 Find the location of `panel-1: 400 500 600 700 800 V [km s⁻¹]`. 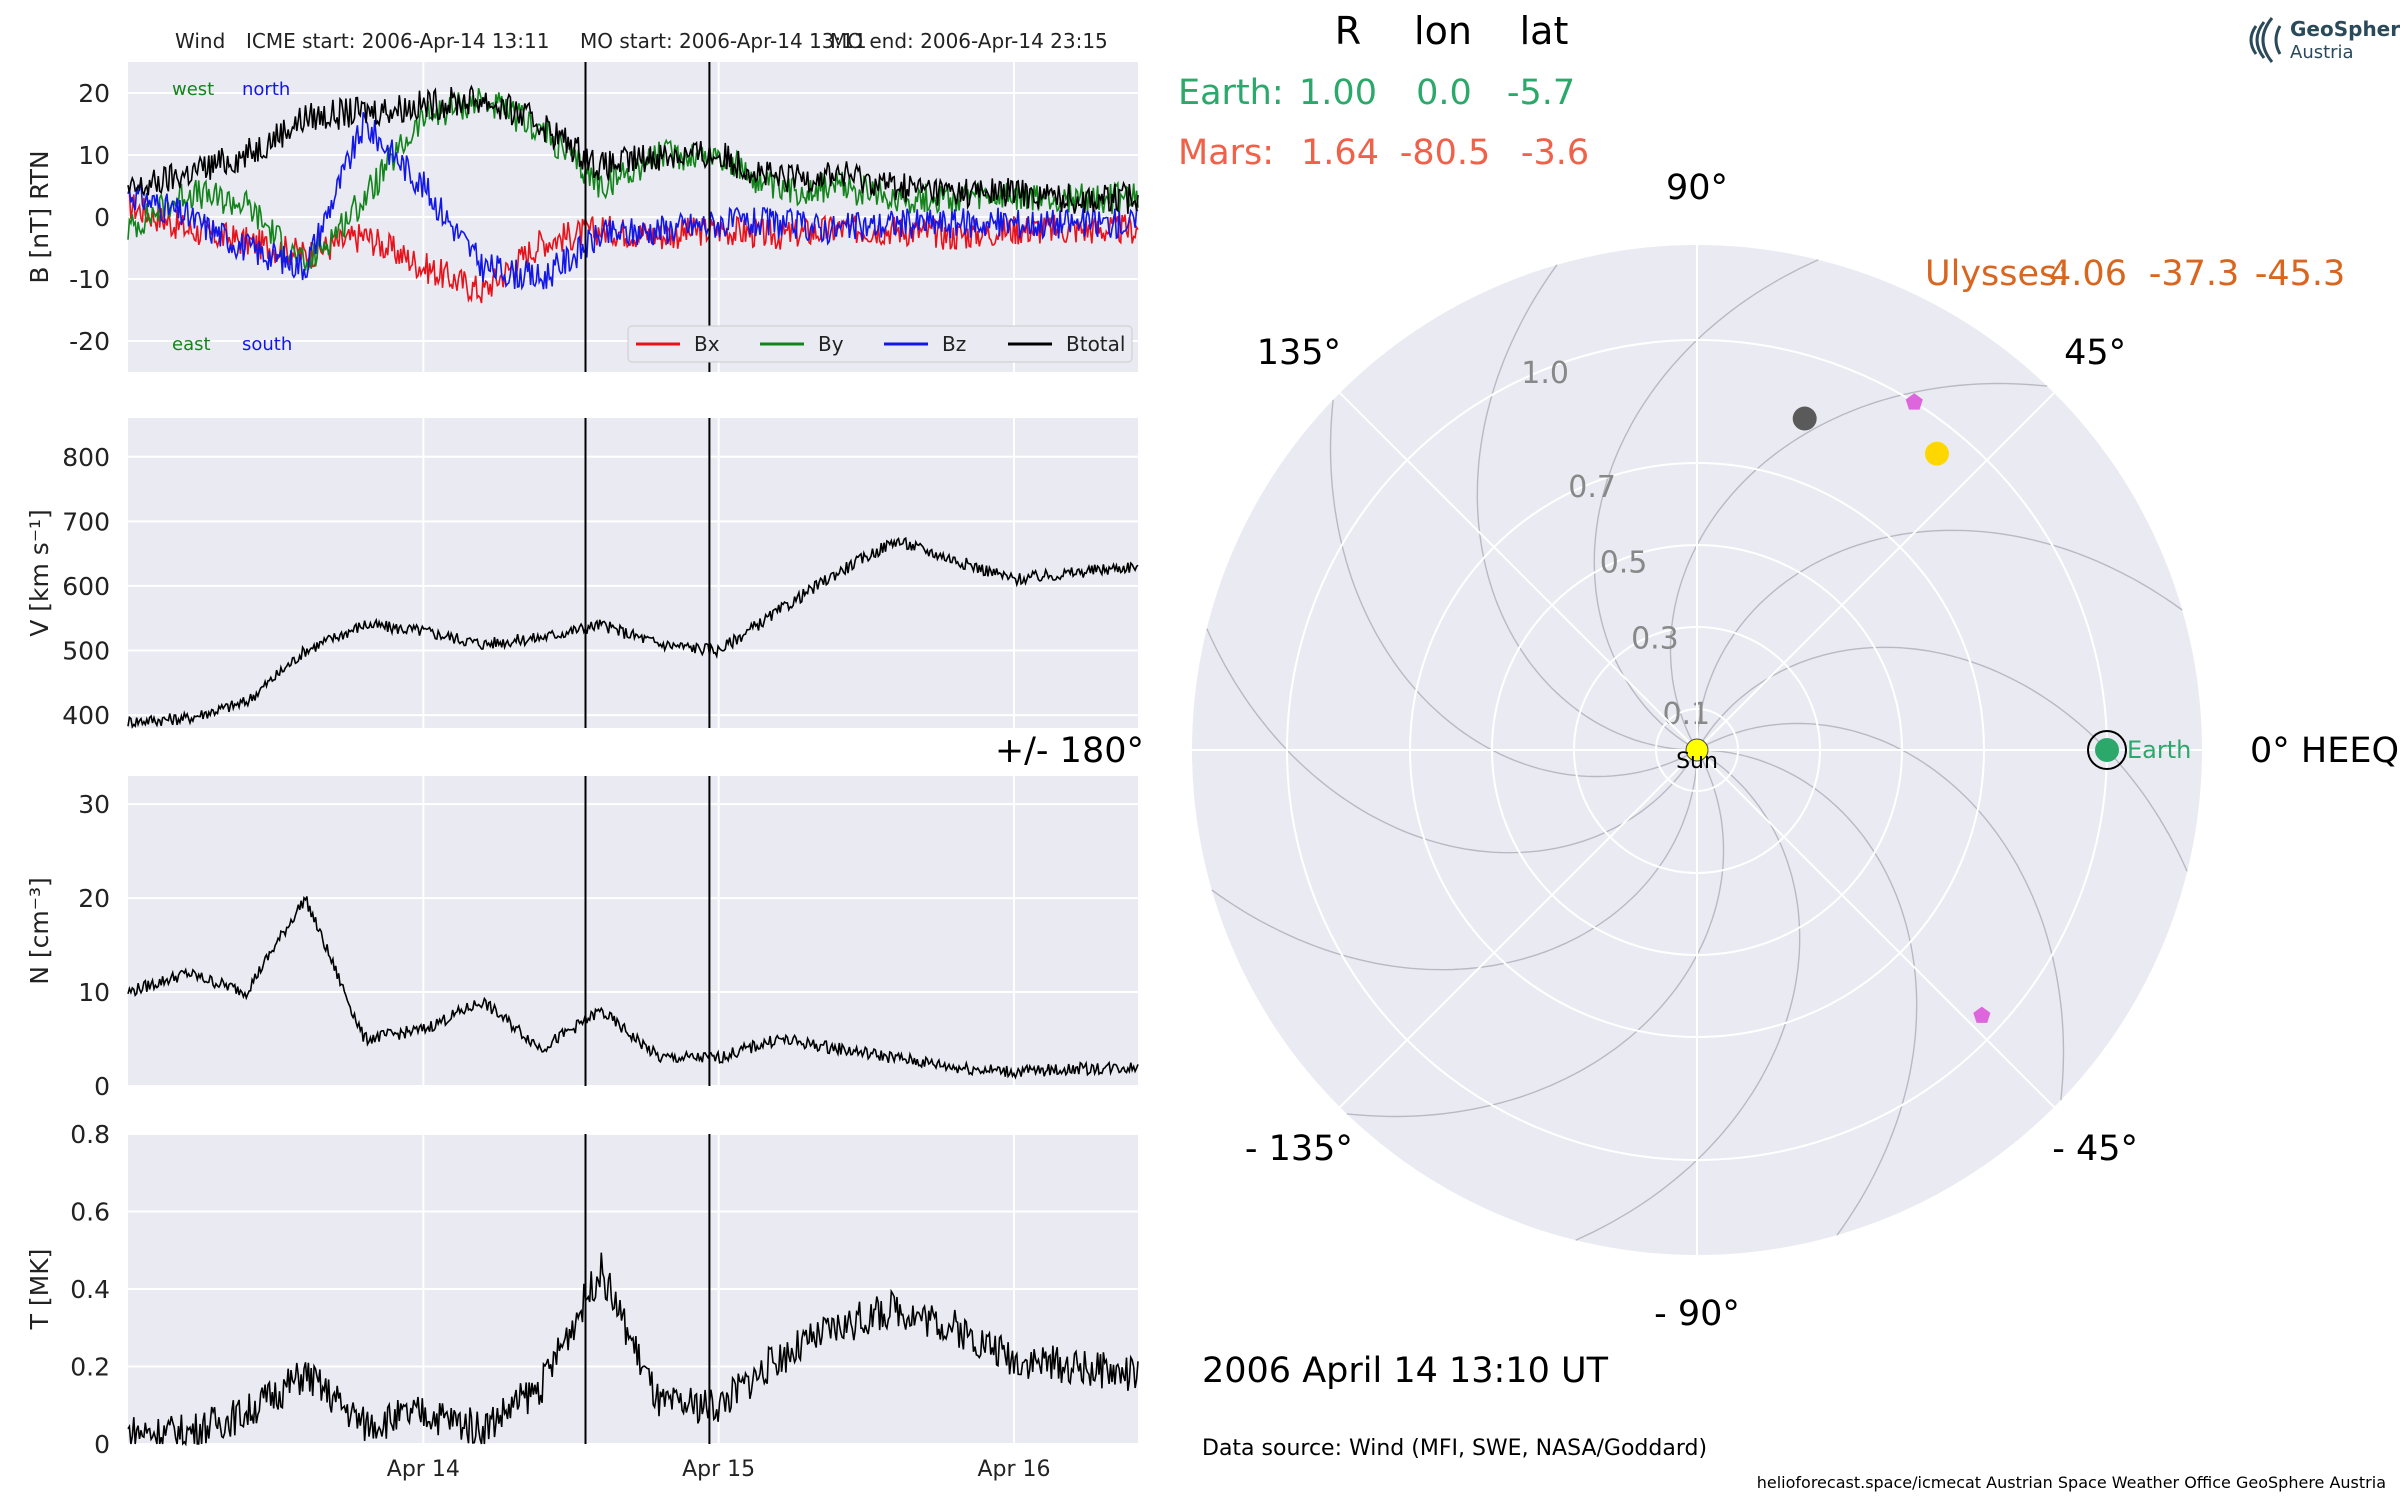

panel-1: 400 500 600 700 800 V [km s⁻¹] is located at coordinates (582, 574).